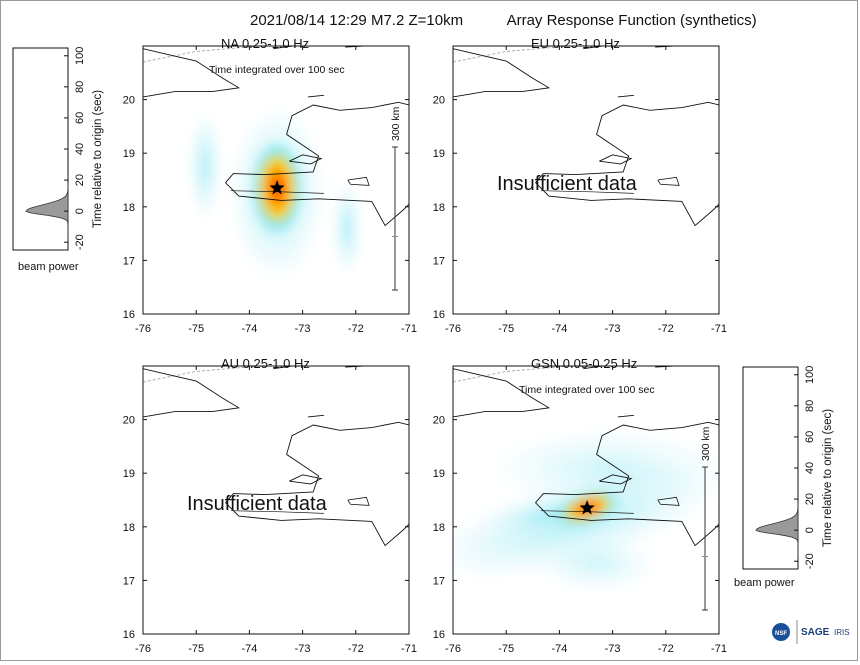  What do you see at coordinates (616, 479) in the screenshot?
I see `coastline-gonave` at bounding box center [616, 479].